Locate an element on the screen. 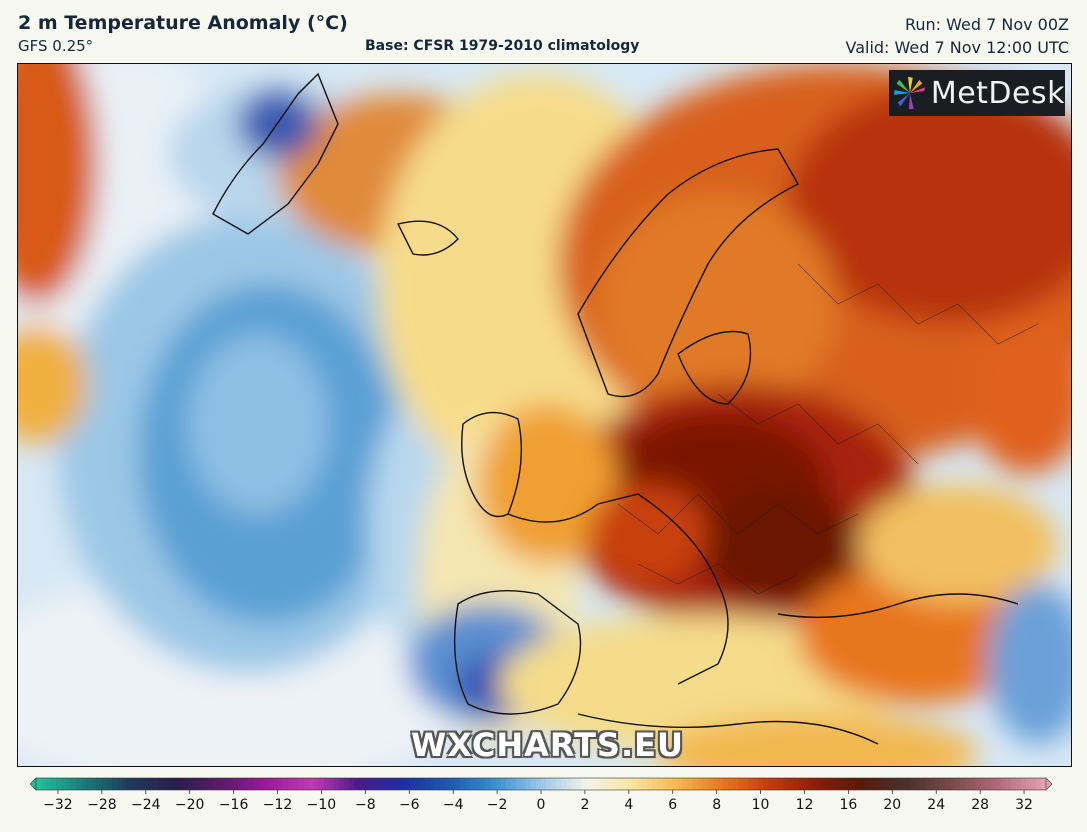  metdesk-logo-text: MetDesk is located at coordinates (997, 93).